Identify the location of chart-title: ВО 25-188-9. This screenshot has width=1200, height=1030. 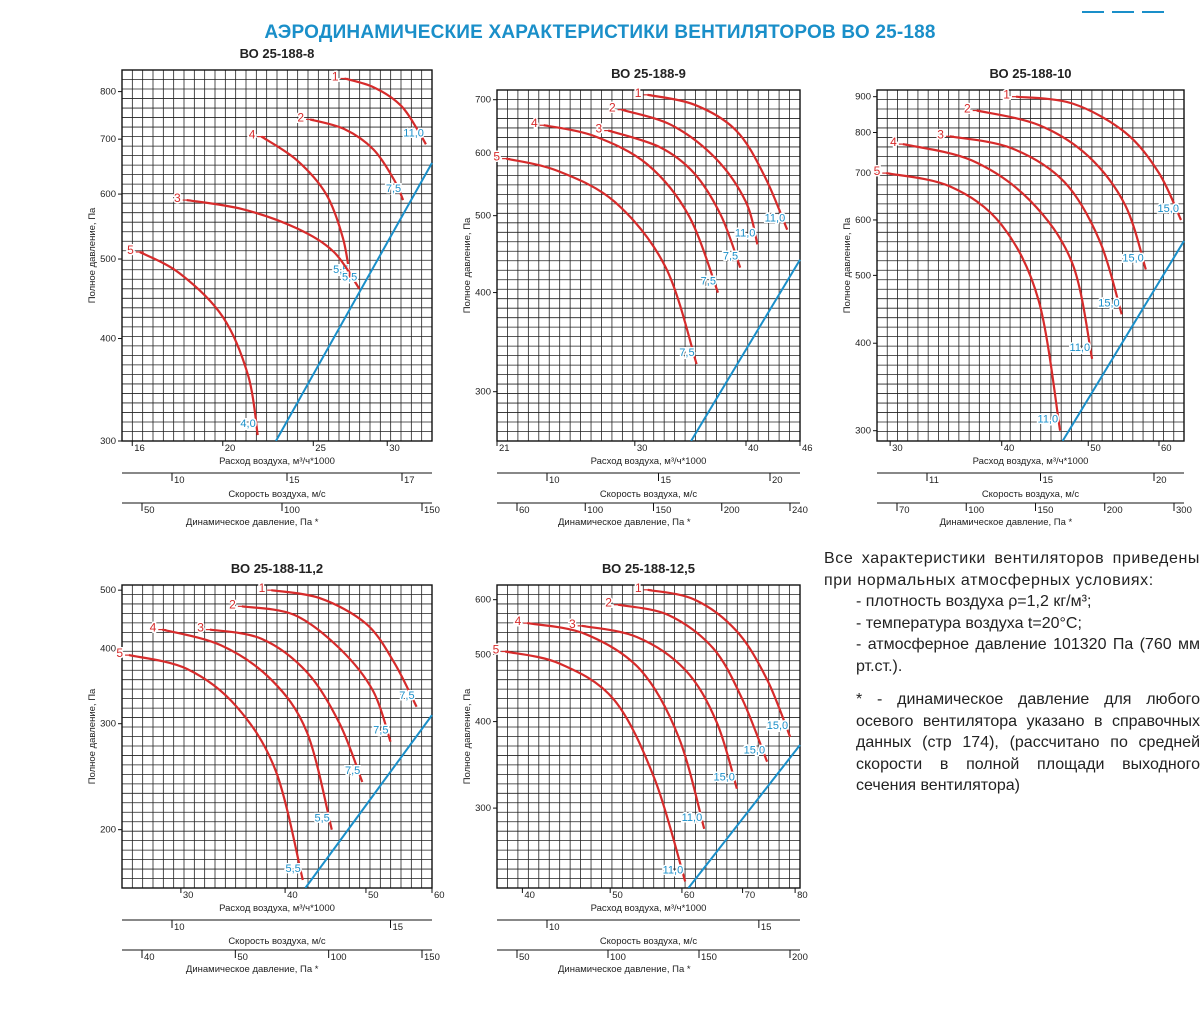
(648, 73).